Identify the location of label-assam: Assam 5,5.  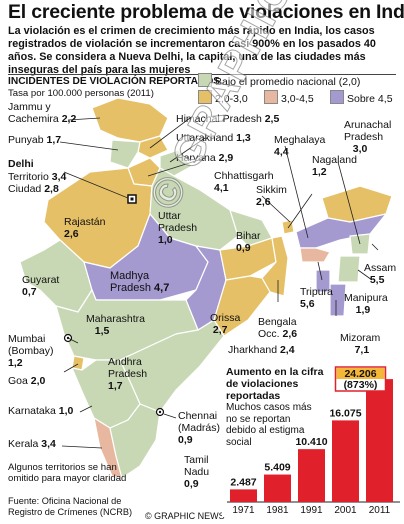
(380, 274).